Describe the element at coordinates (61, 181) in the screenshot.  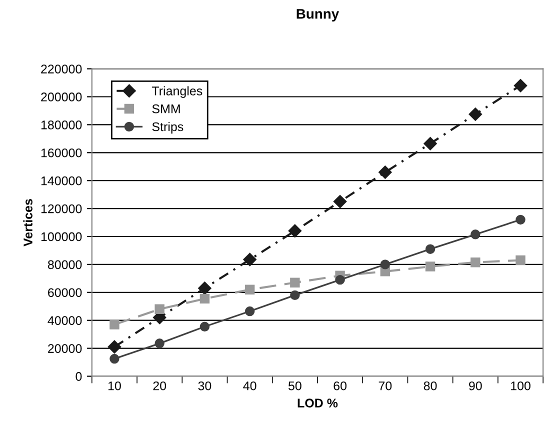
I see `y-tick-label: 140000` at that location.